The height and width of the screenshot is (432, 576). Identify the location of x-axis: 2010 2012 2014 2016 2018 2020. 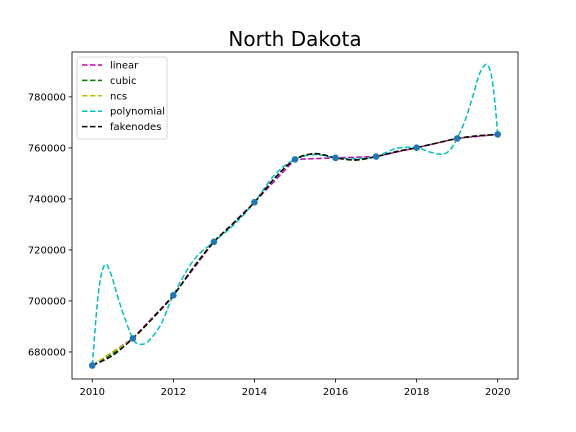
(295, 388).